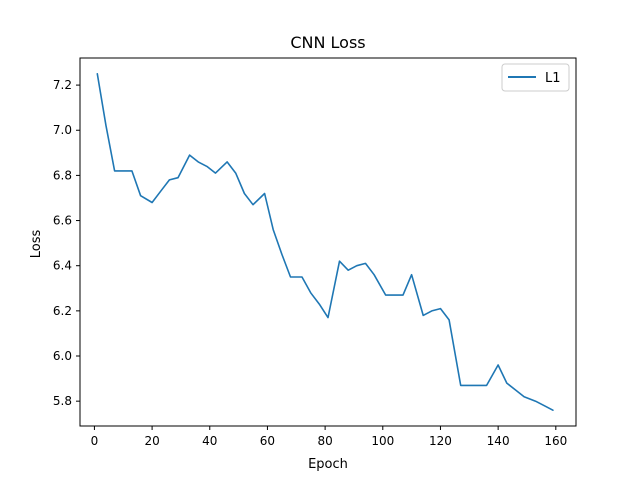  I want to click on y-tick-label: 6.4, so click(62, 266).